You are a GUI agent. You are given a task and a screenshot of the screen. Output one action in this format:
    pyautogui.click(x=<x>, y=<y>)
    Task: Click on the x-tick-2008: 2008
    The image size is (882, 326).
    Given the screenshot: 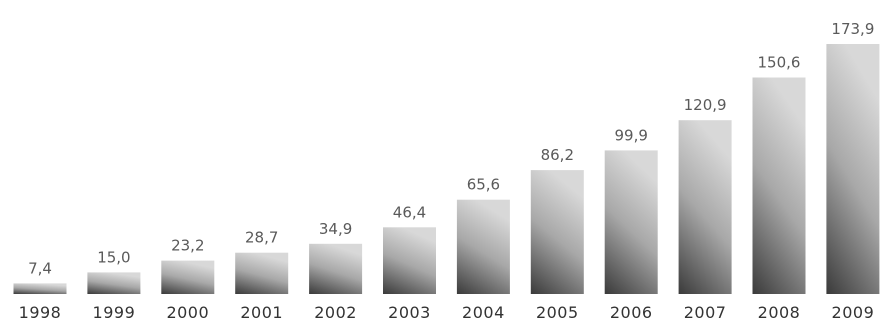 What is the action you would take?
    pyautogui.click(x=779, y=312)
    